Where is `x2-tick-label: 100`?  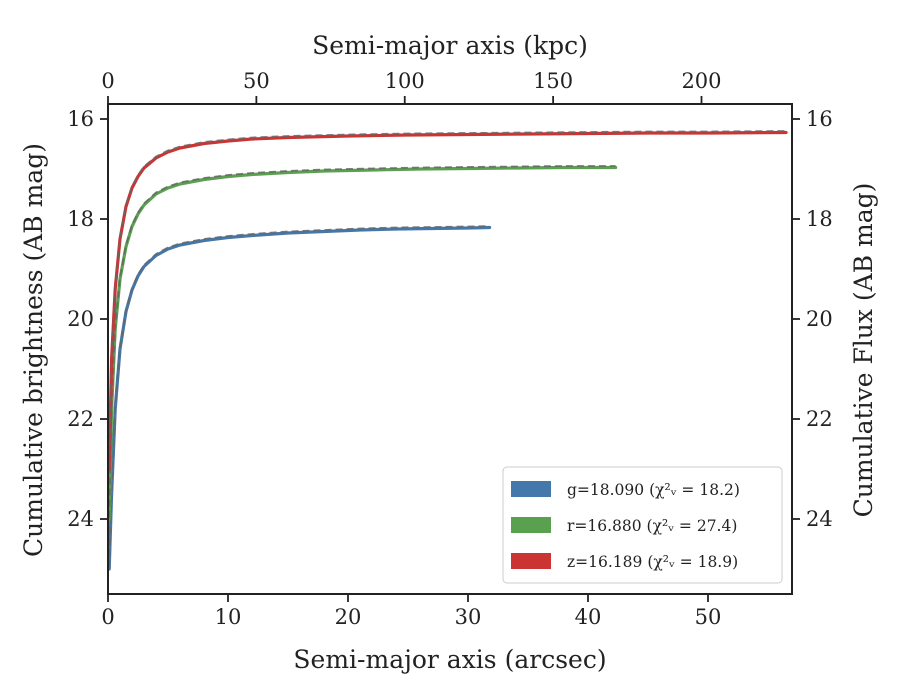 x2-tick-label: 100 is located at coordinates (405, 81).